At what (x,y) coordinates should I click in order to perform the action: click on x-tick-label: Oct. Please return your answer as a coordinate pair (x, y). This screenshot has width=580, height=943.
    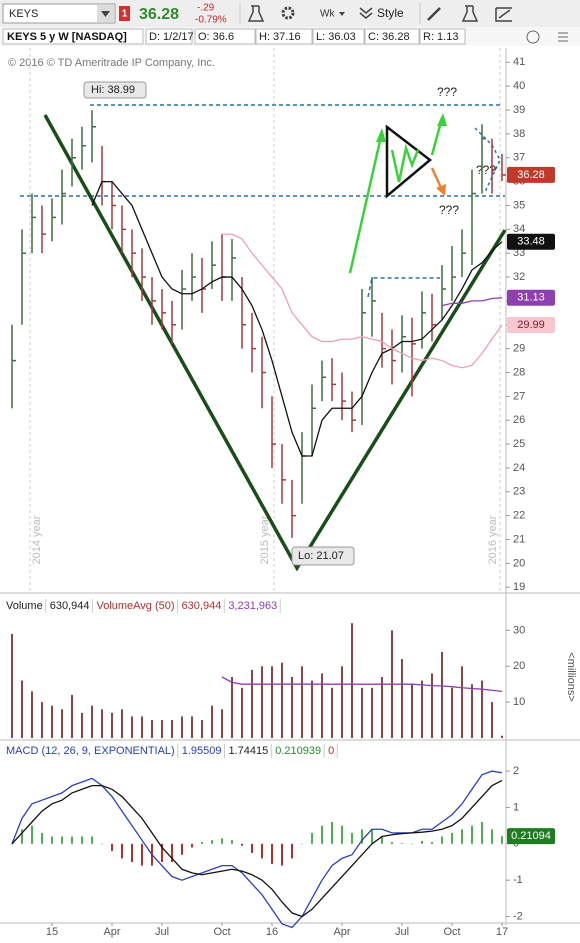
    Looking at the image, I should click on (451, 932).